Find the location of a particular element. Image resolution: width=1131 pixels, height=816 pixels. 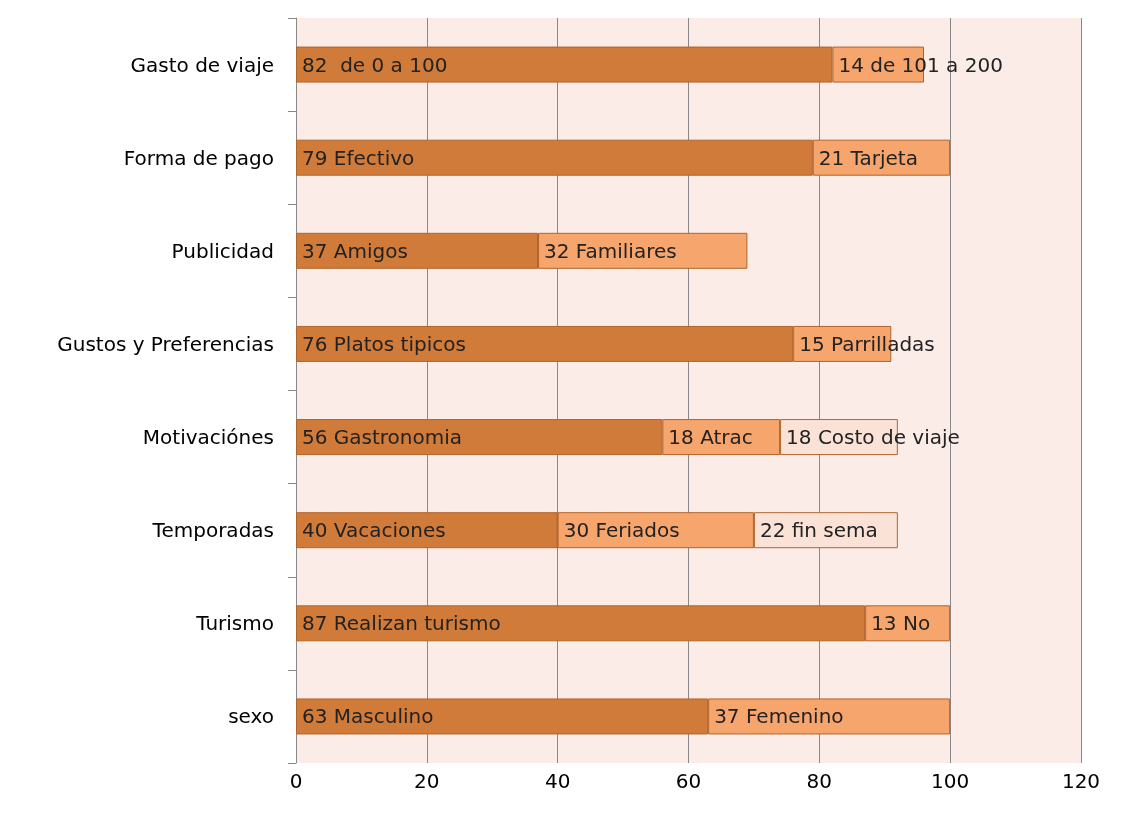

data-label: 18 Atrac is located at coordinates (710, 437).